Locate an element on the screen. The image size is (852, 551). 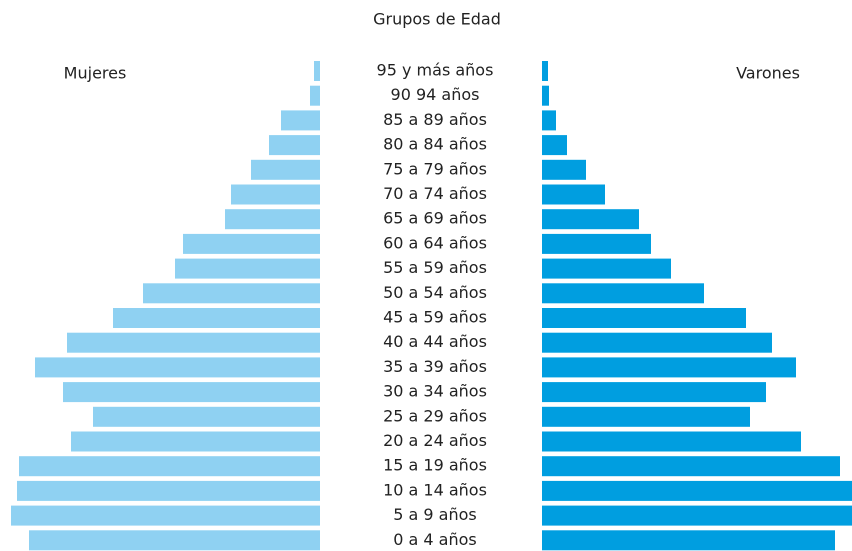
age-group-label: 70 a 74 años is located at coordinates (435, 193).